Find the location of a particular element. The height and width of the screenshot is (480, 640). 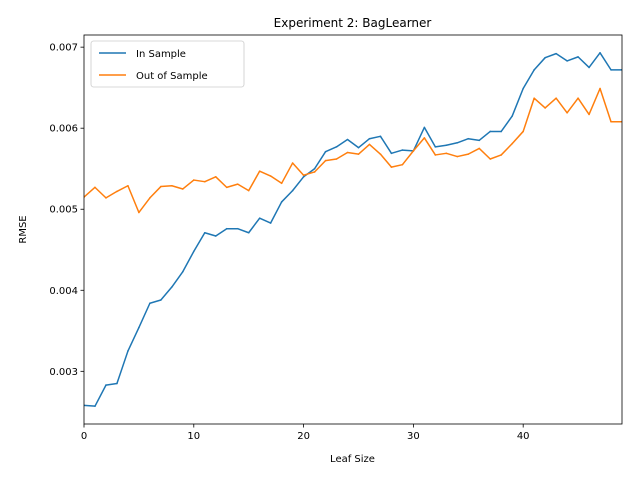

y-tick-label: 0.006 is located at coordinates (63, 129).